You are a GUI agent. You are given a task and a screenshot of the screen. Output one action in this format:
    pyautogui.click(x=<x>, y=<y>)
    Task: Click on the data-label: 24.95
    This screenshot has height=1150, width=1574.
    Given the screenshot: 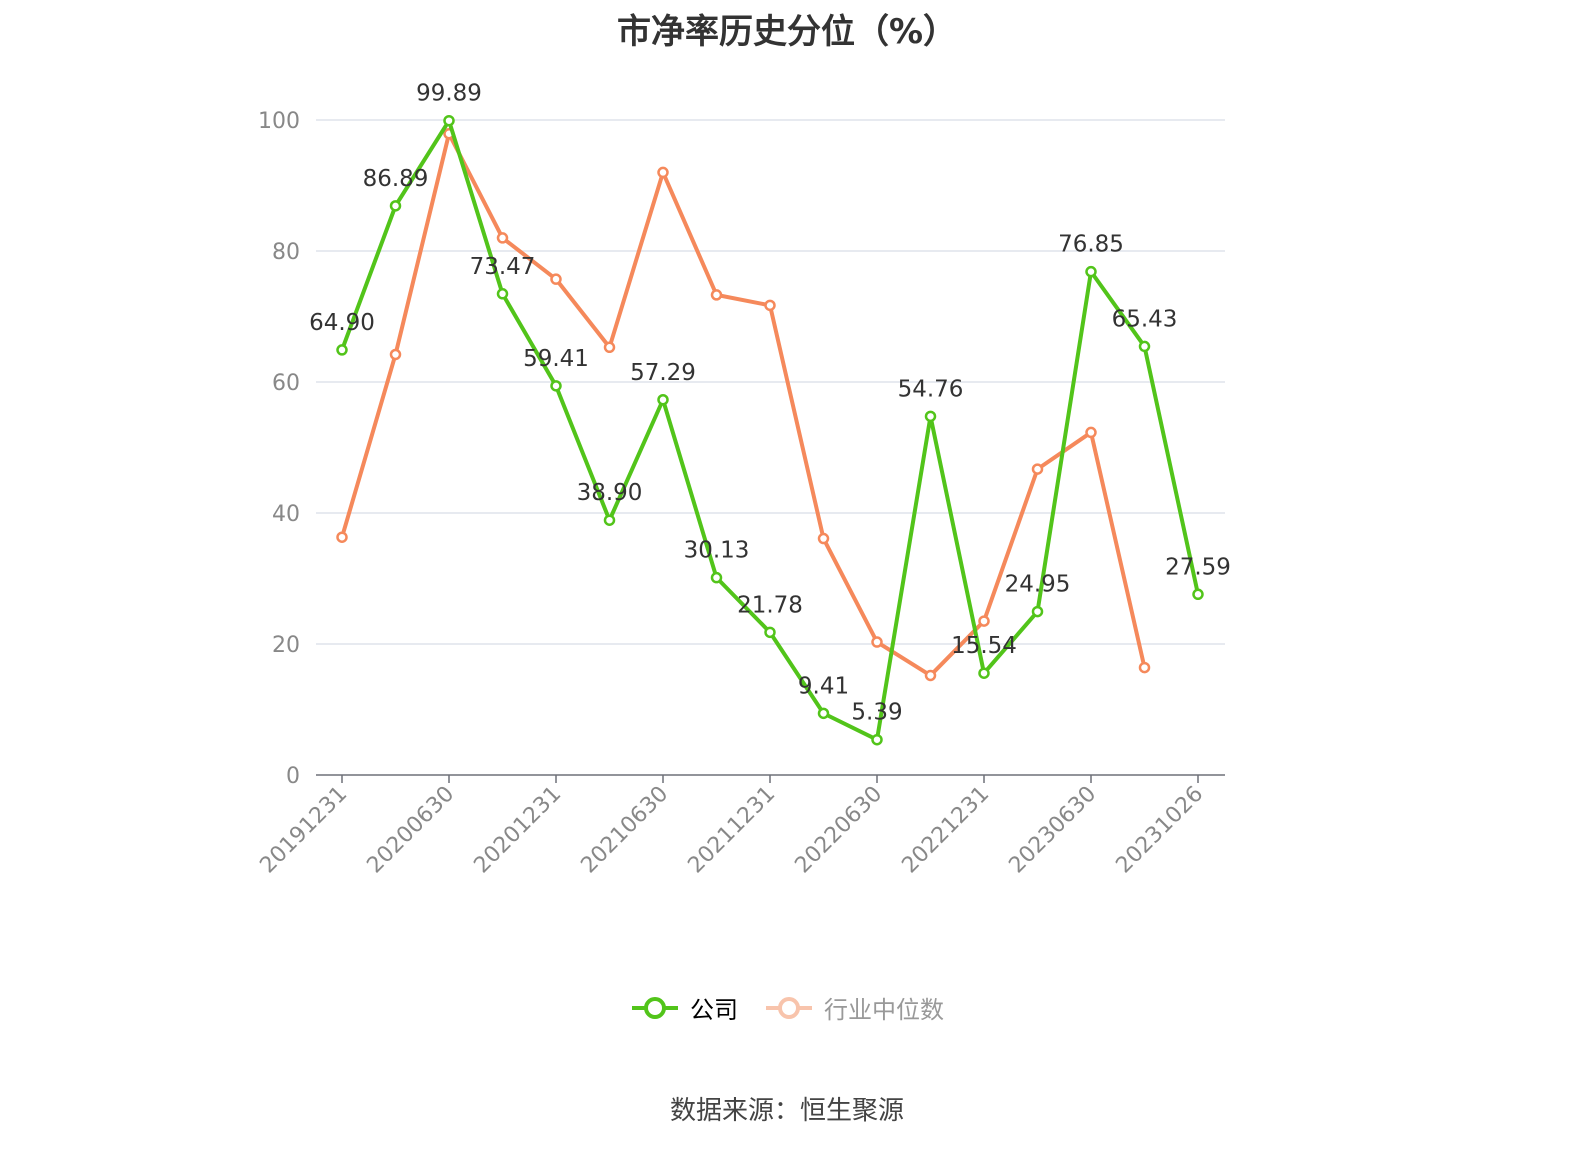 What is the action you would take?
    pyautogui.click(x=1038, y=585)
    